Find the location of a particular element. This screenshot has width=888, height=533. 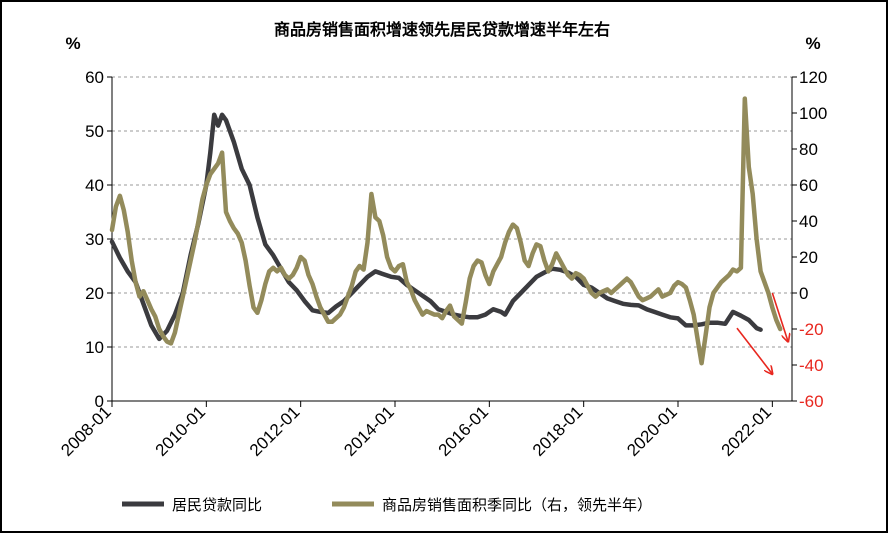

right-tick-label: 120 is located at coordinates (813, 77).